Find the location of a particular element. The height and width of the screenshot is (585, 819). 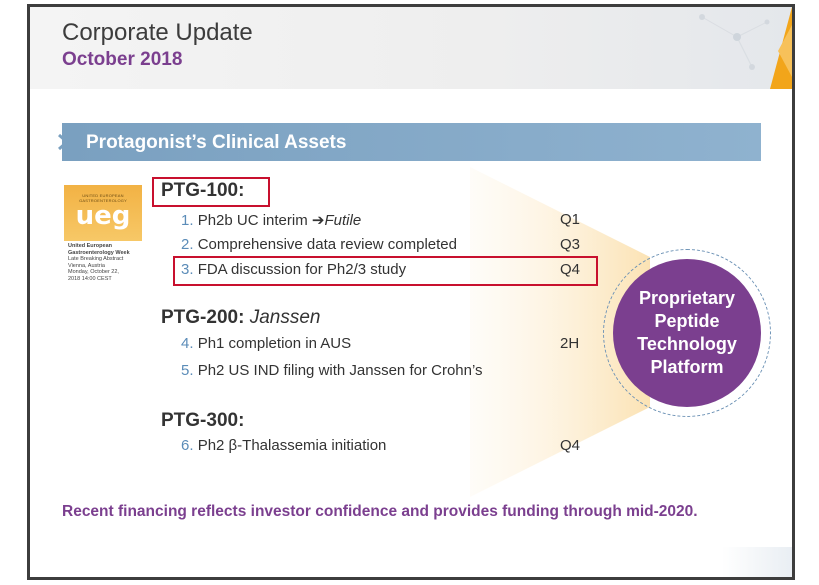

platform-line: Peptide is located at coordinates (687, 321).